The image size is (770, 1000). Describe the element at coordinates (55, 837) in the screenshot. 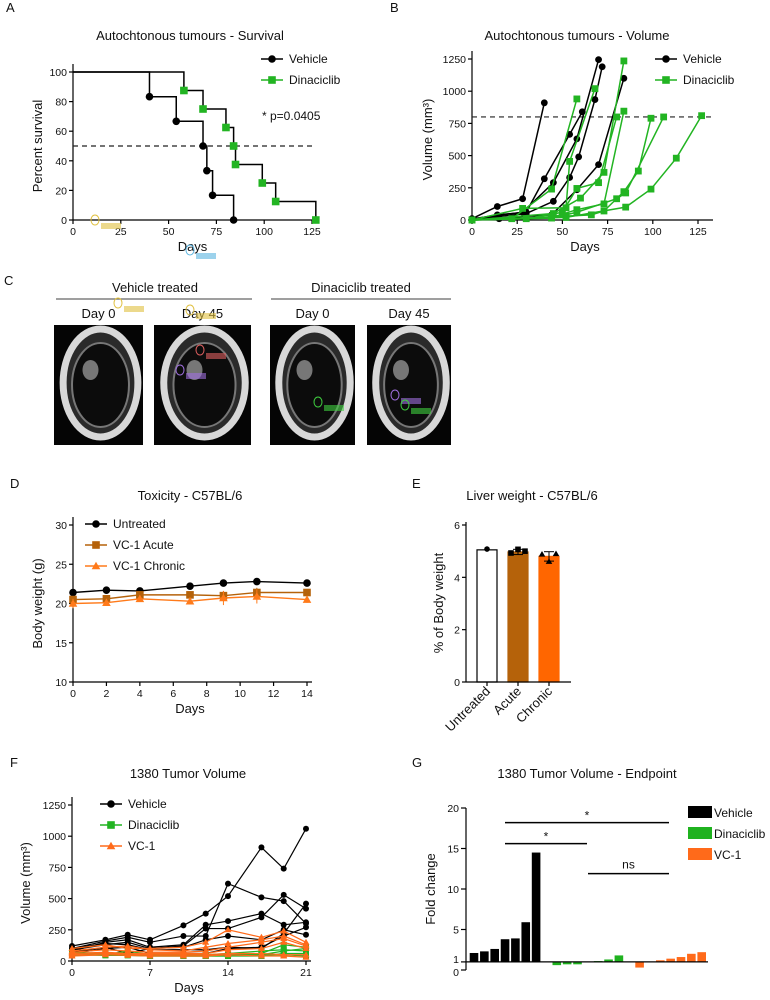

I see `y-tick-label: 1000` at that location.